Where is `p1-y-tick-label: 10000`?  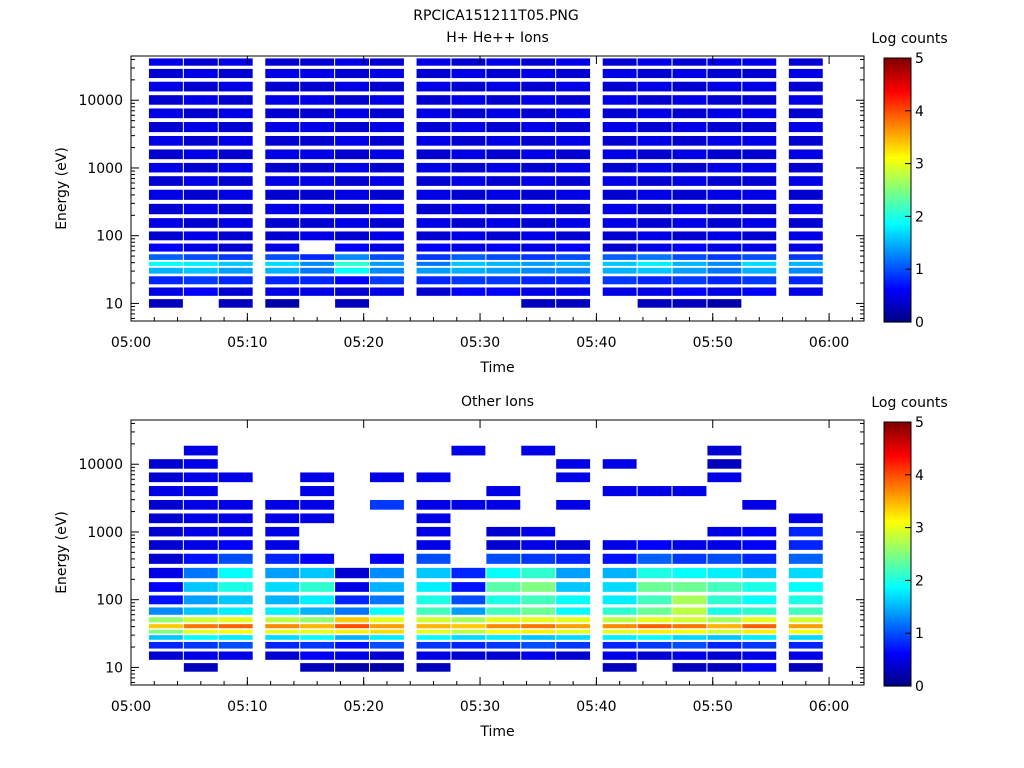
p1-y-tick-label: 10000 is located at coordinates (100, 465).